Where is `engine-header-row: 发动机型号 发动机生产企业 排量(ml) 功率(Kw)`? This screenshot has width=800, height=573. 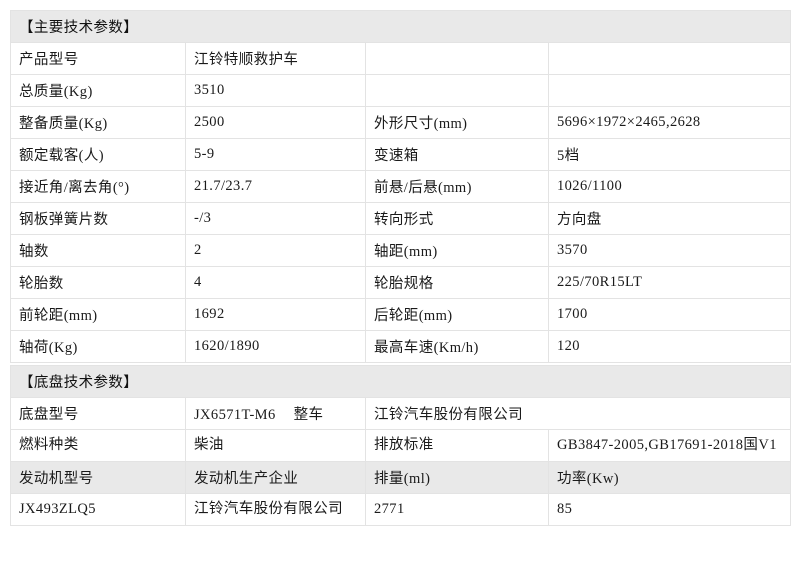
engine-header-row: 发动机型号 发动机生产企业 排量(ml) 功率(Kw) is located at coordinates (401, 477).